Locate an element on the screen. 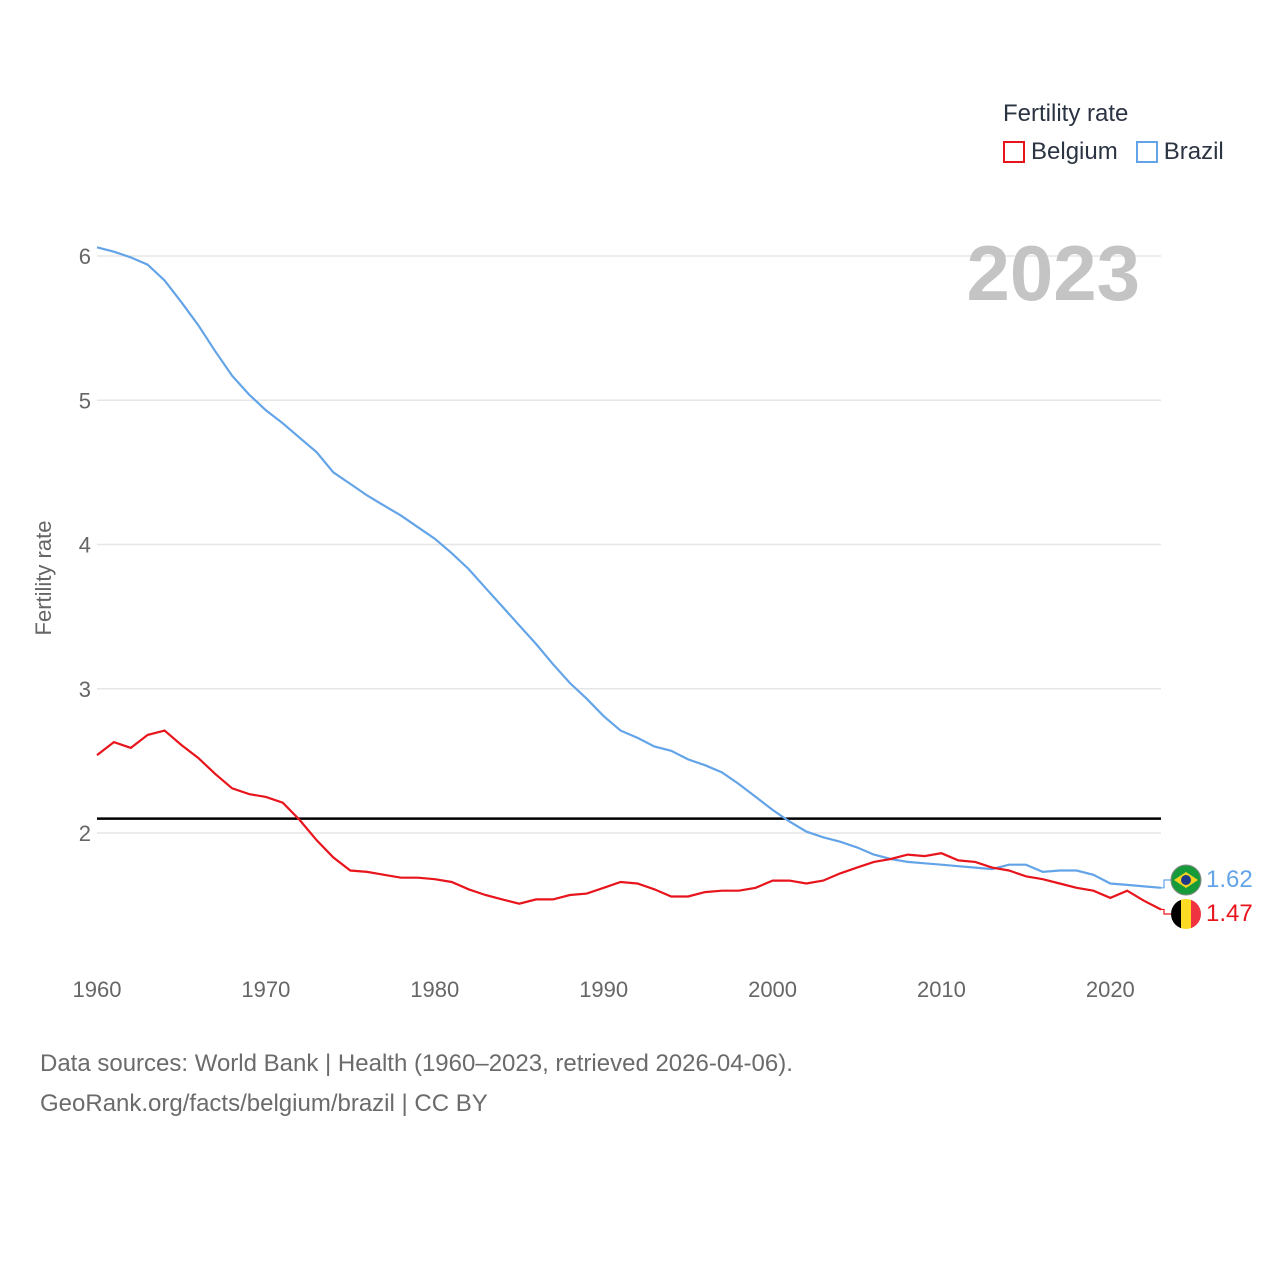 The height and width of the screenshot is (1280, 1280). y-tick-label: 5 is located at coordinates (85, 400).